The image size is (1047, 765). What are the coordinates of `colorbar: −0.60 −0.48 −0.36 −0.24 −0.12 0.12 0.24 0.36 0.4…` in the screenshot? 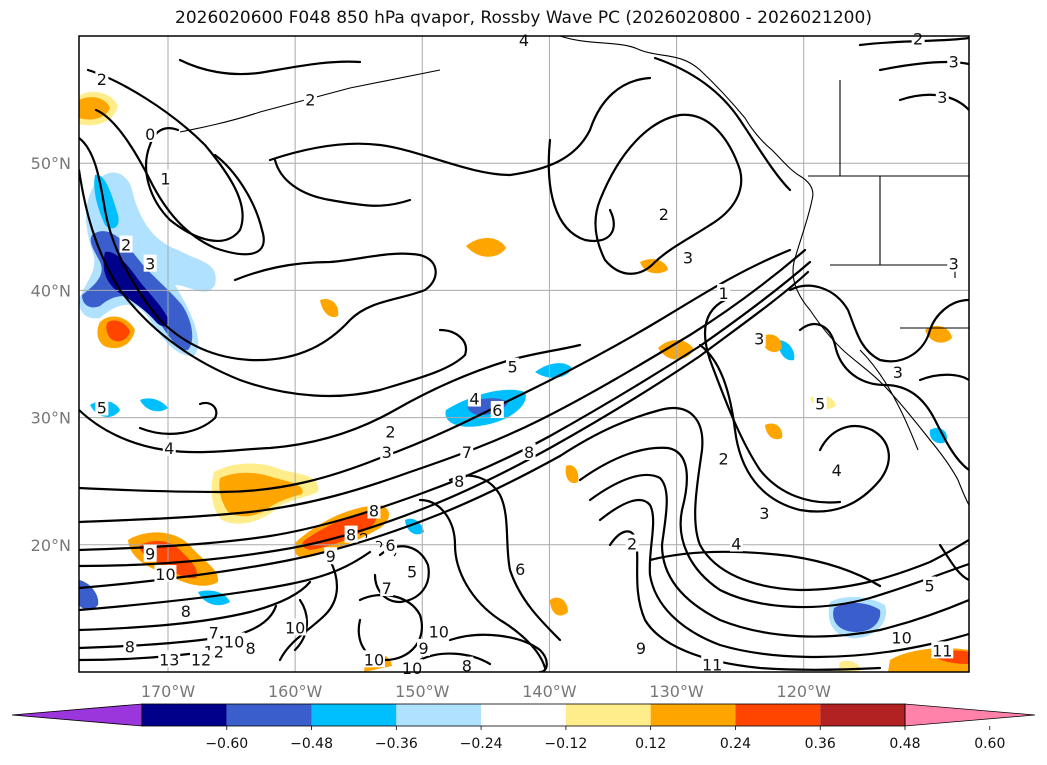 It's located at (523, 727).